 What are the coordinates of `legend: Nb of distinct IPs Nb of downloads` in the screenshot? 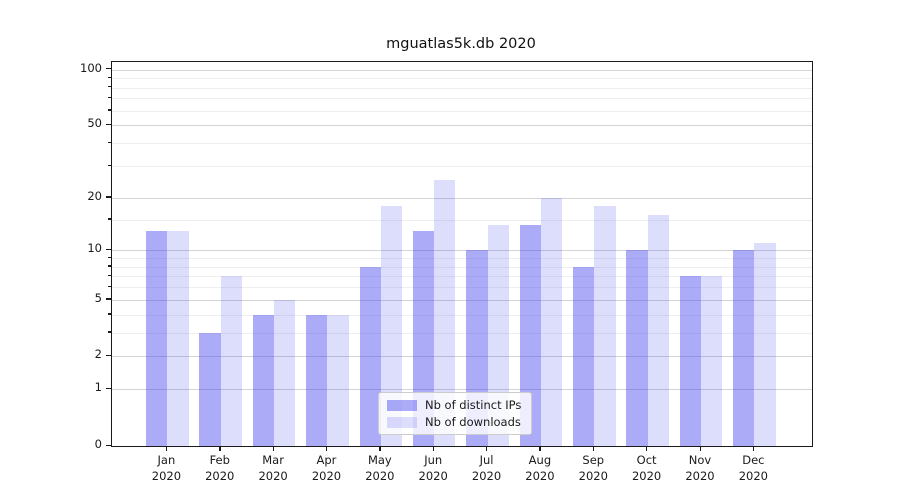 It's located at (455, 413).